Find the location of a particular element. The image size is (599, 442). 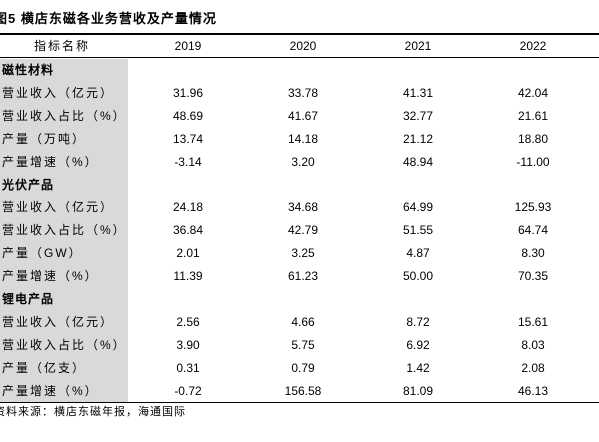

cell-value: 156.58 is located at coordinates (303, 390).